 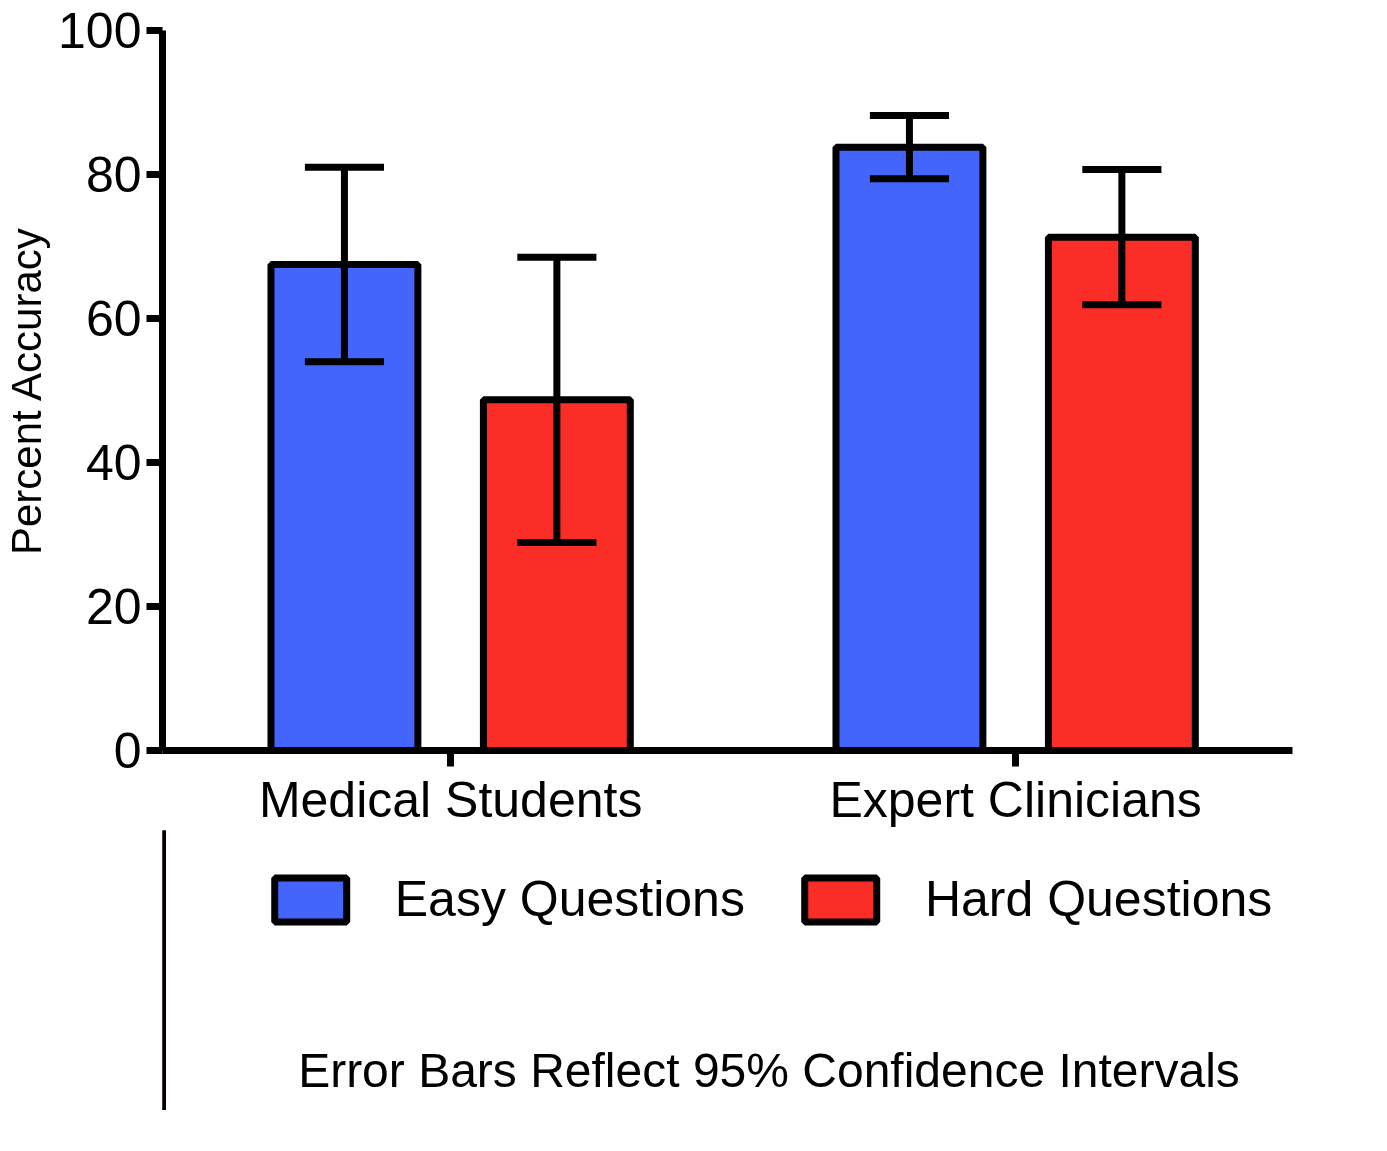 I want to click on y-tick-label: 60, so click(x=113, y=319).